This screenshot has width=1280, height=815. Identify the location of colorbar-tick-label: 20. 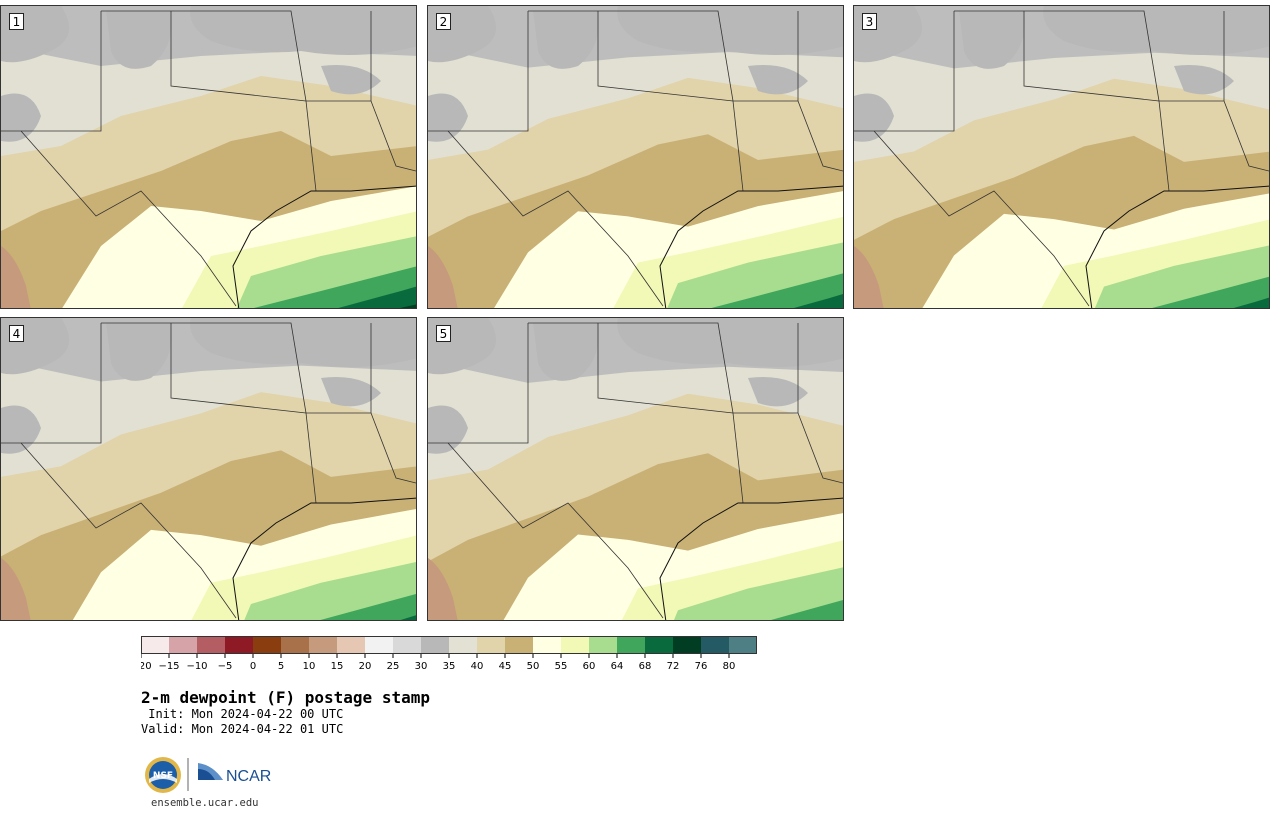
(365, 666).